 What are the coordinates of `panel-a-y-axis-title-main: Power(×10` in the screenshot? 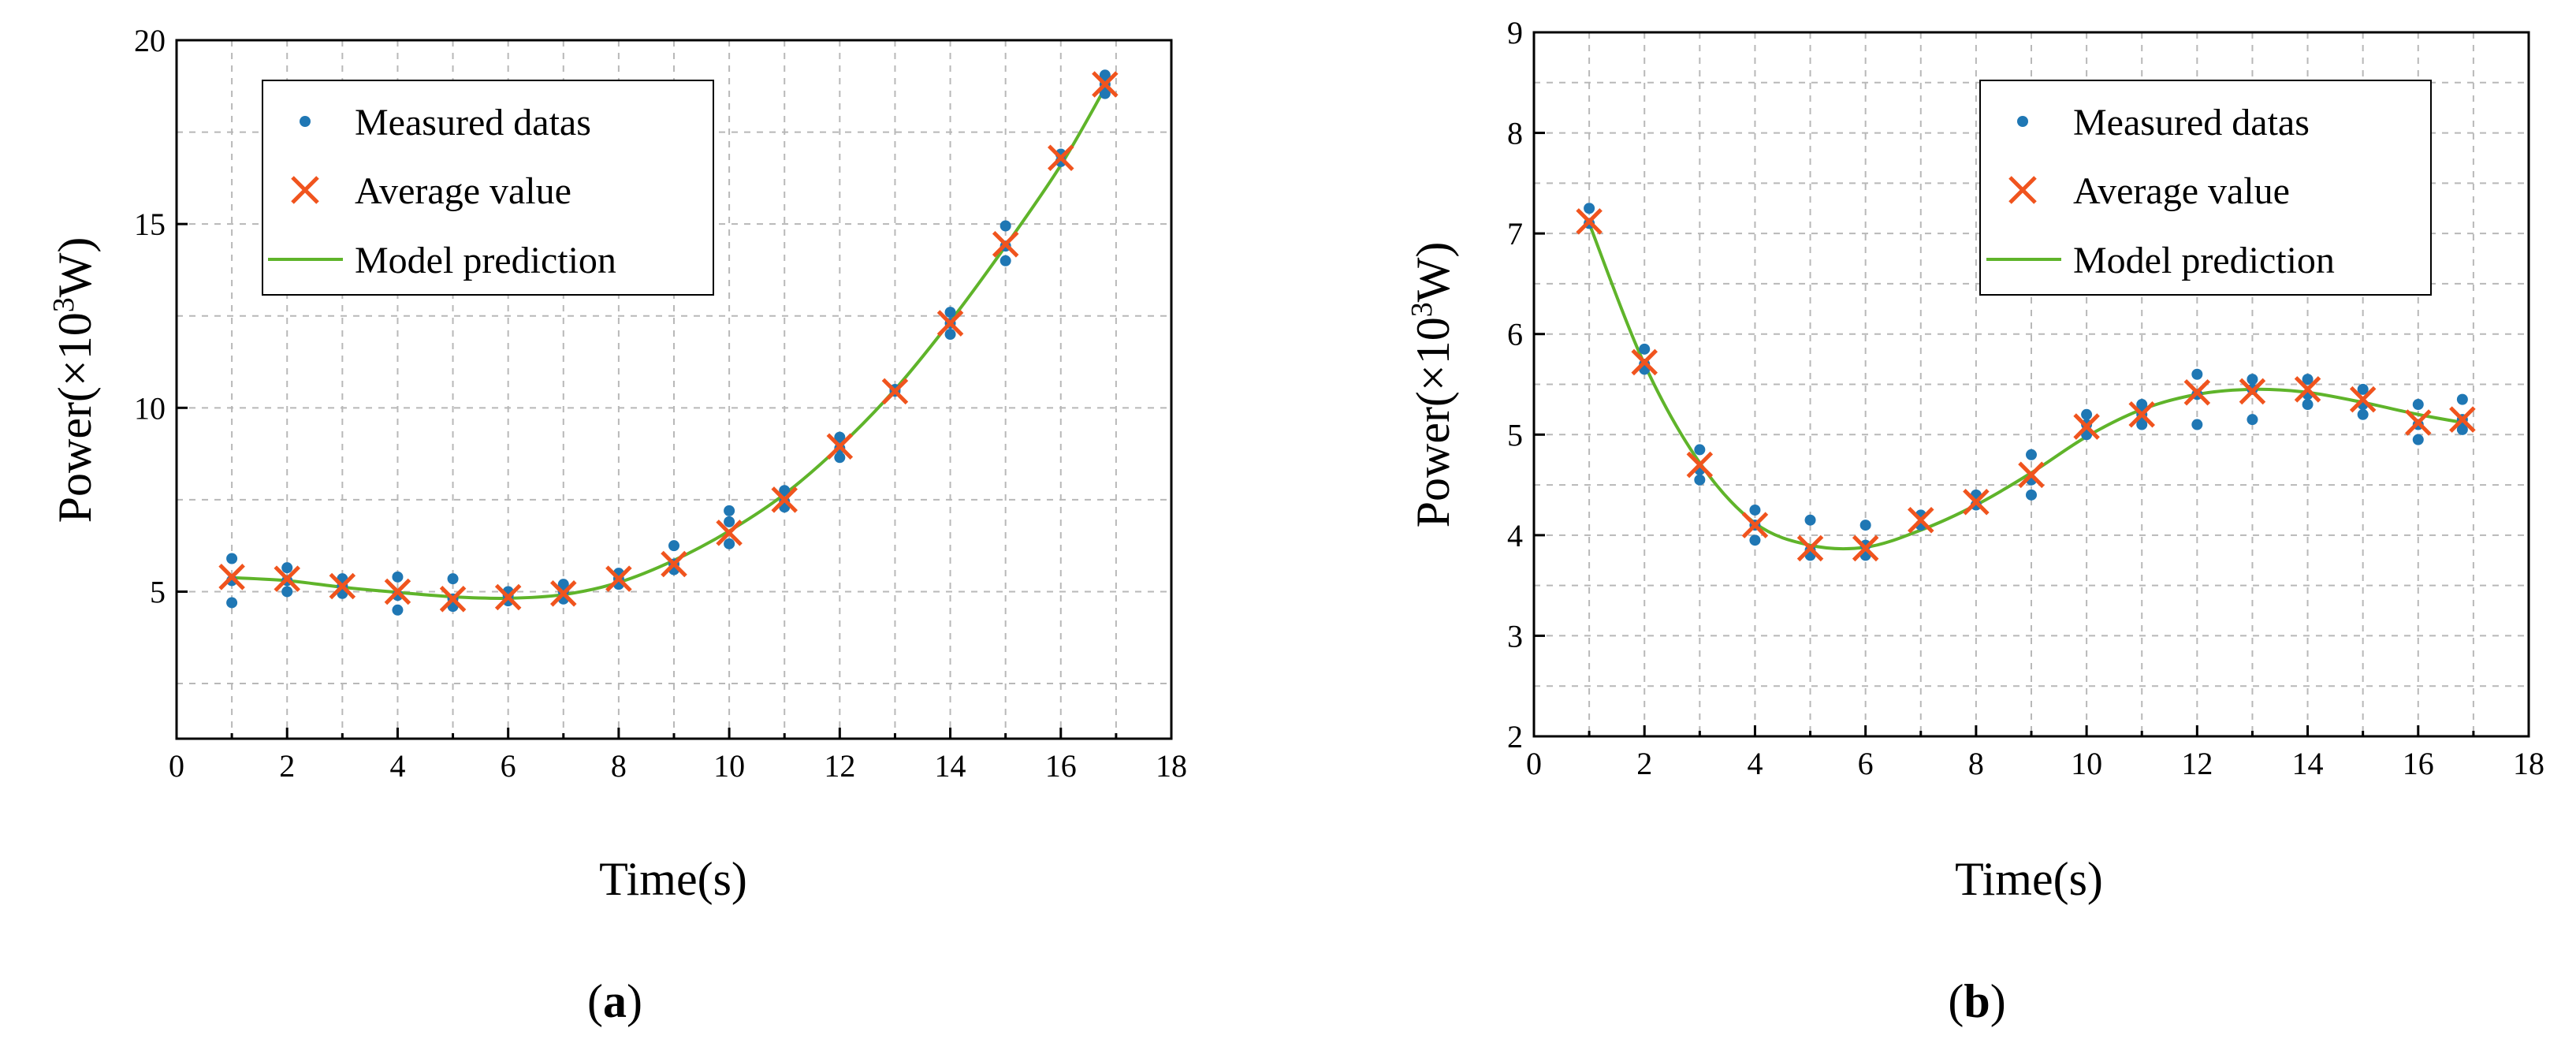 It's located at (75, 417).